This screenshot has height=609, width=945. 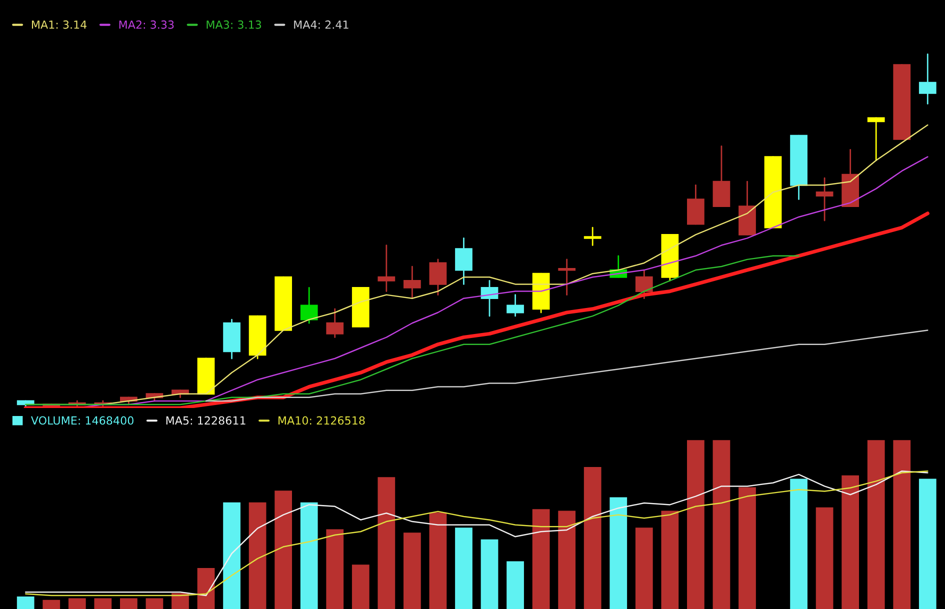 What do you see at coordinates (206, 420) in the screenshot?
I see `legend-label: MA5: 1228611` at bounding box center [206, 420].